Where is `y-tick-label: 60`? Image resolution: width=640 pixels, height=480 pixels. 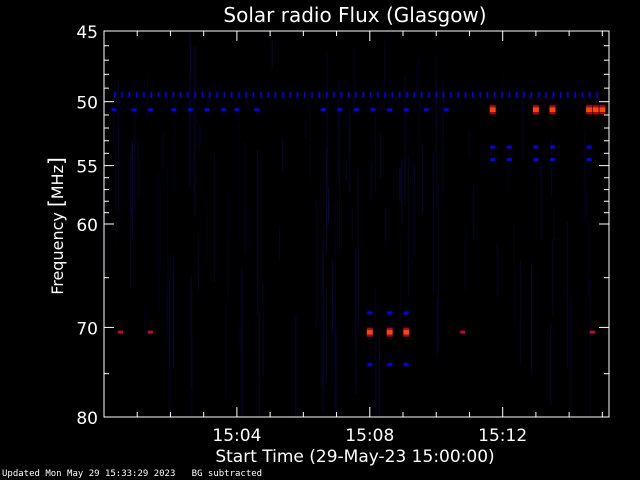 y-tick-label: 60 is located at coordinates (87, 226).